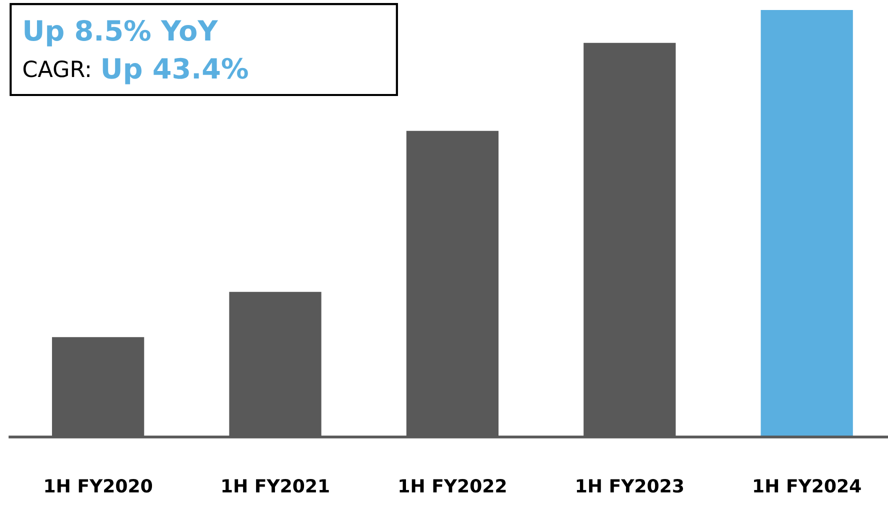  Describe the element at coordinates (56, 69) in the screenshot. I see `annotation: CAGR:` at that location.